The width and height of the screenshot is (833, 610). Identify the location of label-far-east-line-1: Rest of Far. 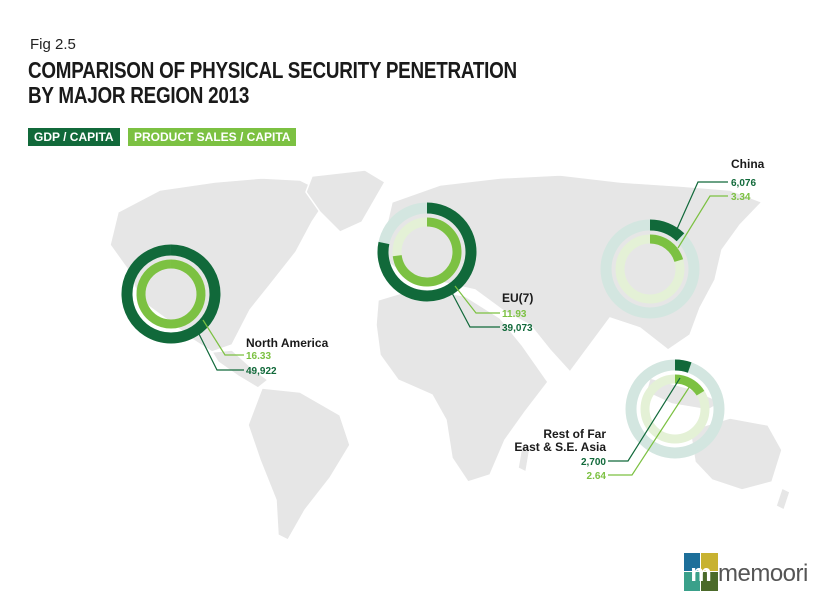
(574, 434).